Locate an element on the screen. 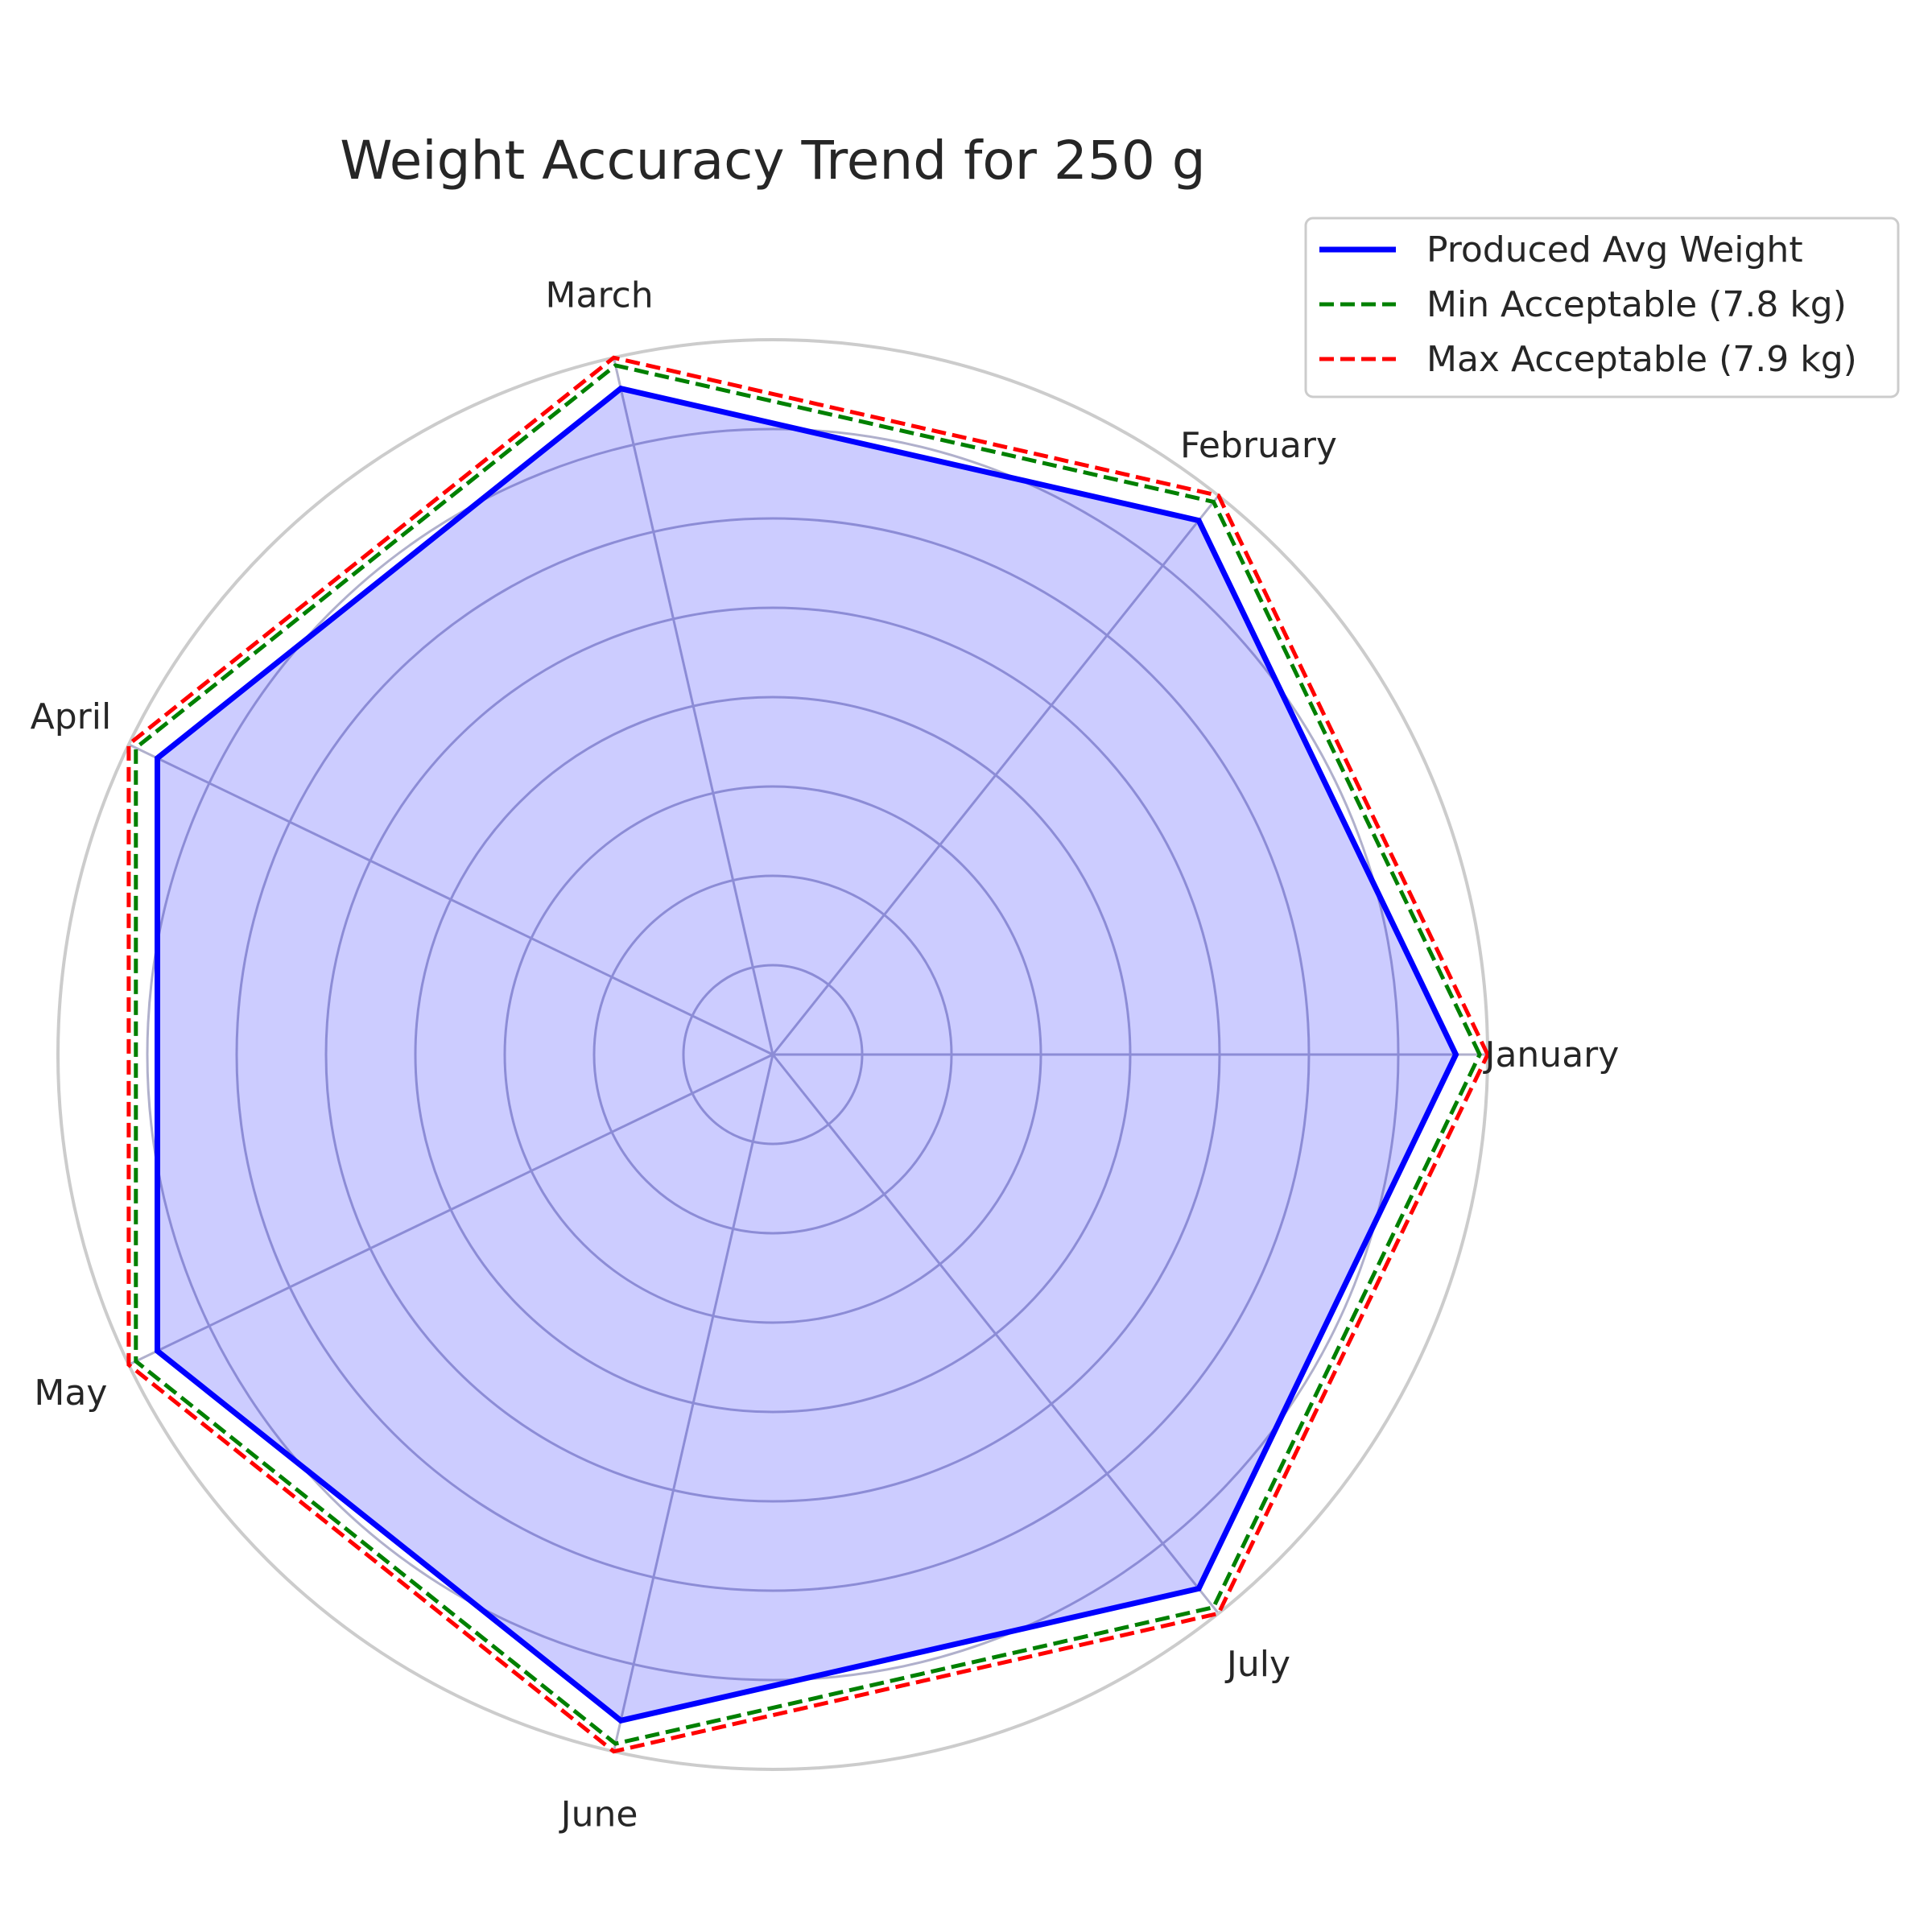 The width and height of the screenshot is (1932, 1932). legend-label: Produced Avg Weight is located at coordinates (1614, 249).